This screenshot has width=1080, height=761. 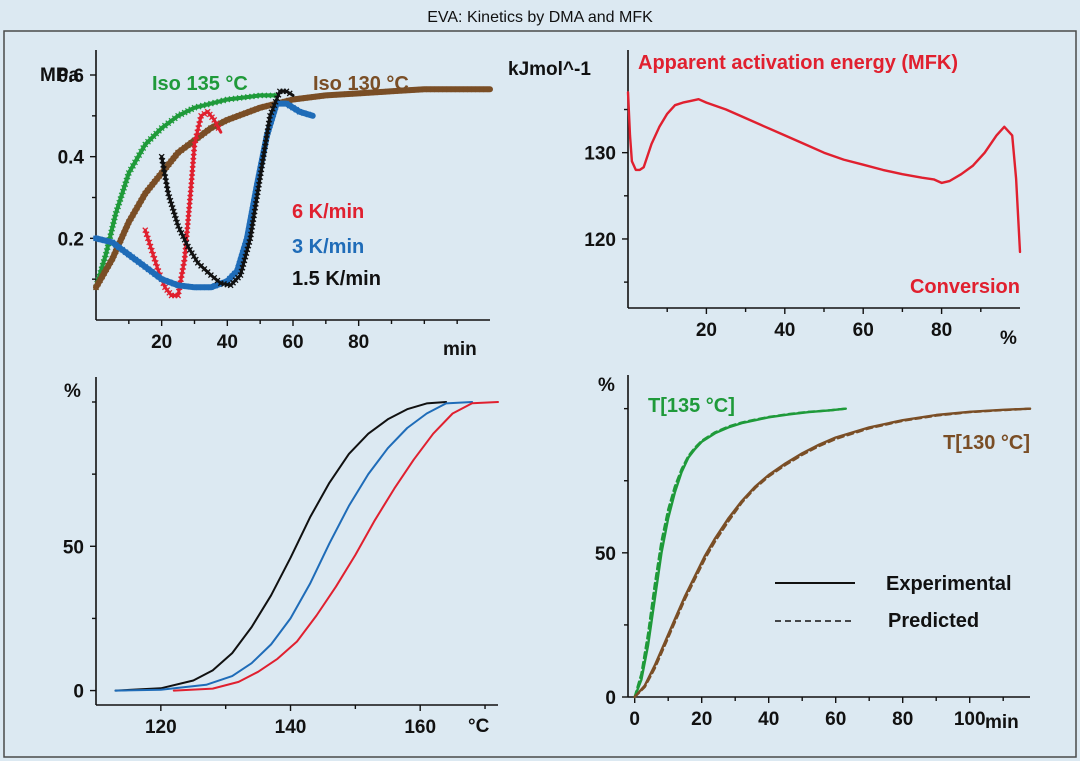 I want to click on legend-predicted: Predicted, so click(x=933, y=621).